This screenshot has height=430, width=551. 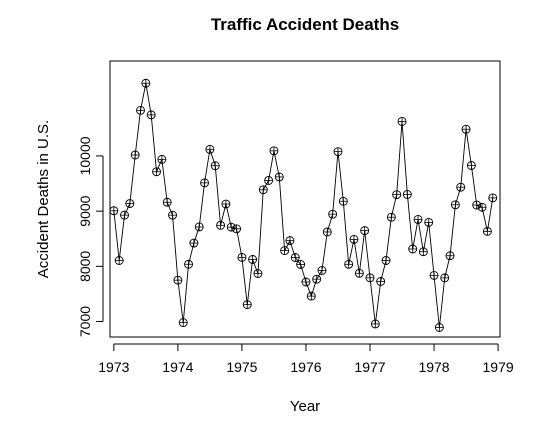 What do you see at coordinates (43, 199) in the screenshot?
I see `y-axis-label: Accident Deaths in U.S.` at bounding box center [43, 199].